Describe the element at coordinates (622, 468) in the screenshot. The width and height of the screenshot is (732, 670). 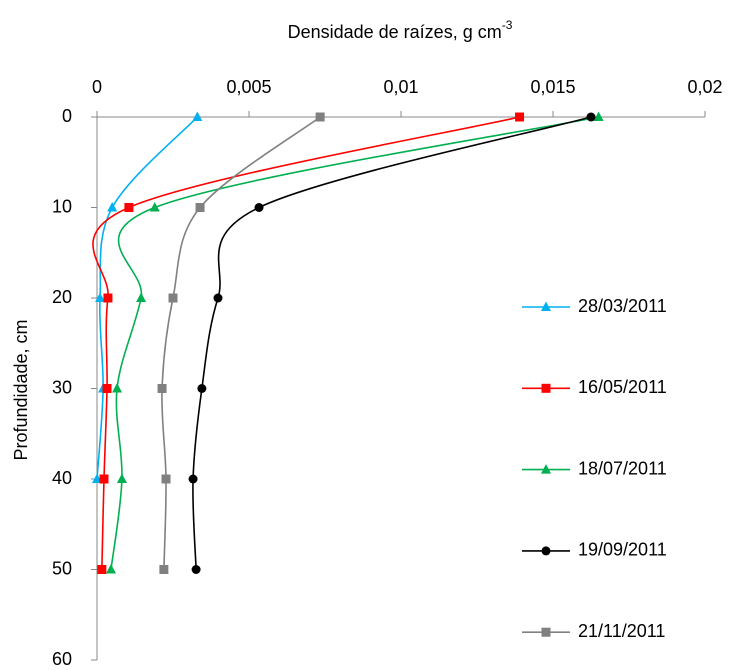
I see `legend-label: 18/07/2011` at that location.